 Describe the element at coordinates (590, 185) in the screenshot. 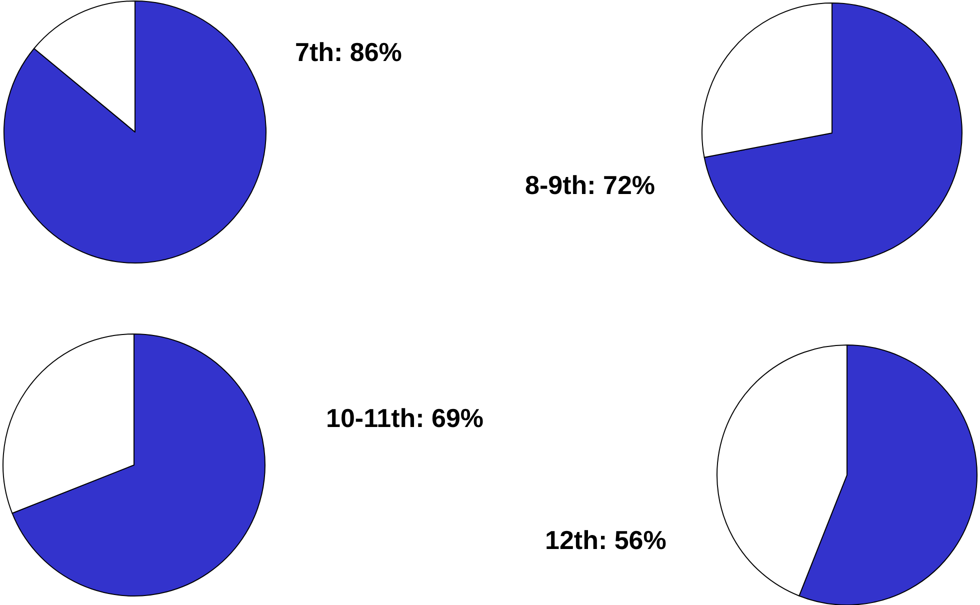

I see `text: 8-9th: 72%` at that location.